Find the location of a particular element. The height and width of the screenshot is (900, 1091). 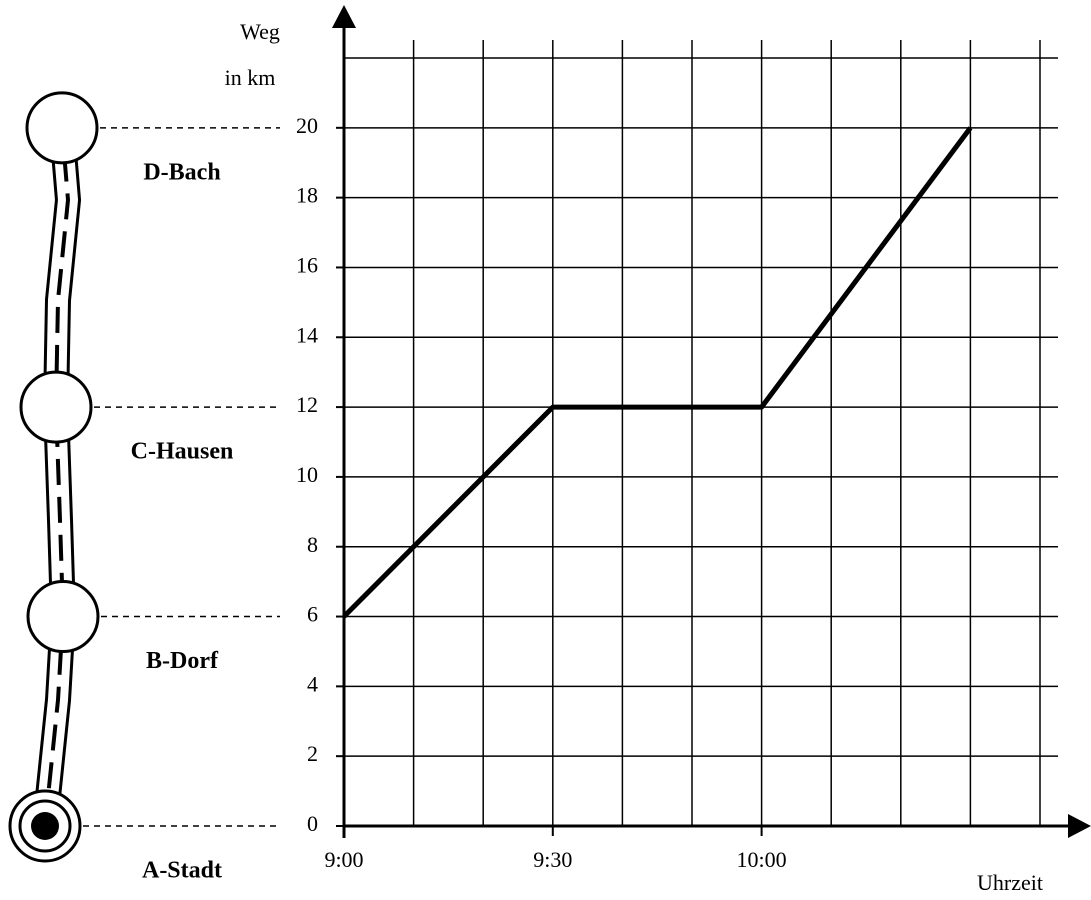

y-tick-label: 10 is located at coordinates (307, 474).